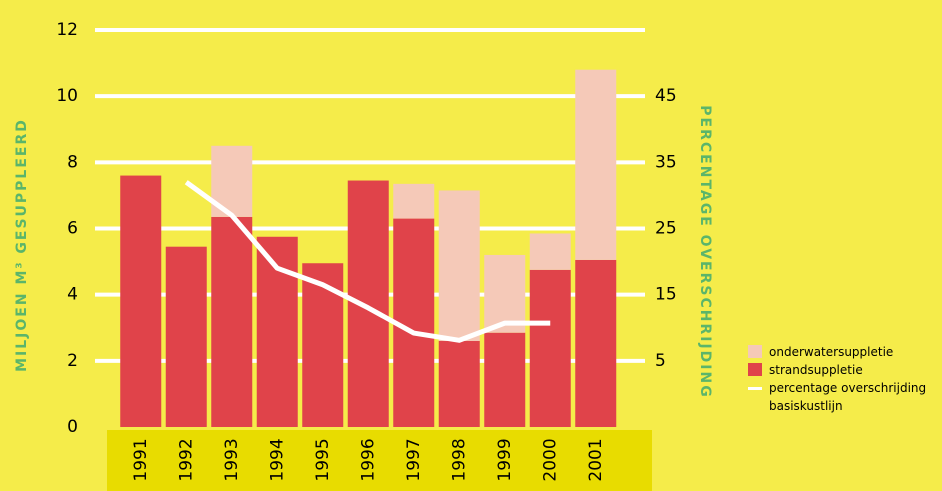 Image resolution: width=942 pixels, height=491 pixels. Describe the element at coordinates (660, 361) in the screenshot. I see `y2-tick-label: 5` at that location.